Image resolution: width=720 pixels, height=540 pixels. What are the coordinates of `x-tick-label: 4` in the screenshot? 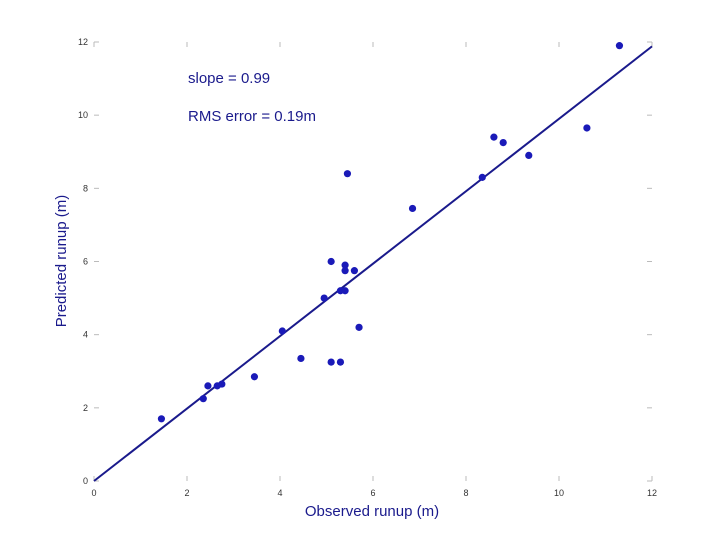 It's located at (279, 493).